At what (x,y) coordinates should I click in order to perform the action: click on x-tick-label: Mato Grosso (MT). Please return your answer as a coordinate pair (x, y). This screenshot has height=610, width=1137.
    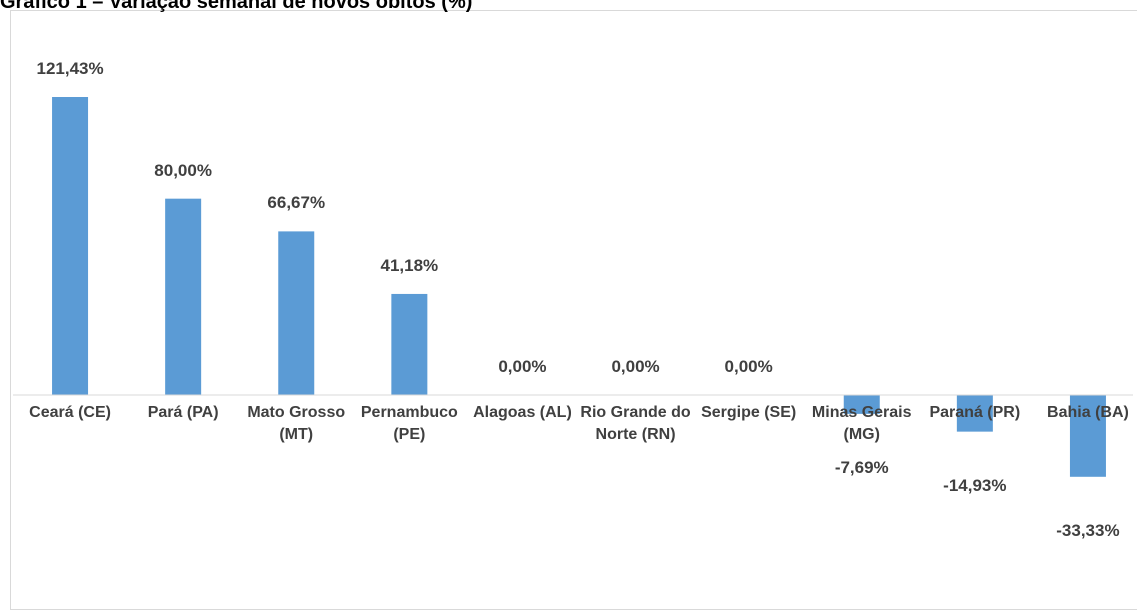
    Looking at the image, I should click on (296, 423).